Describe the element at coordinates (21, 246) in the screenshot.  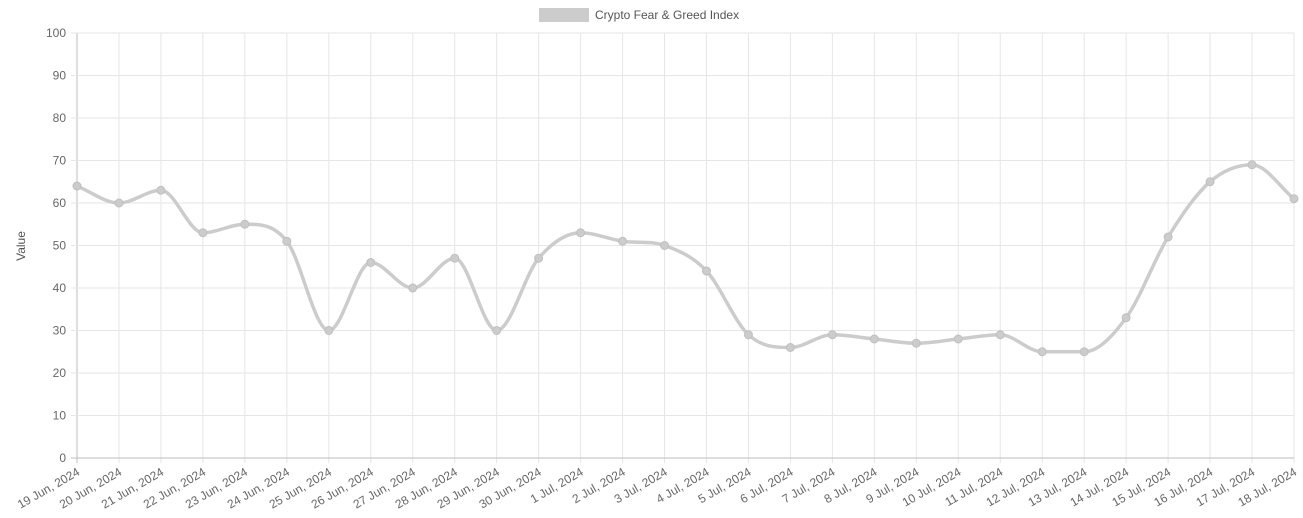
I see `y-axis-title: Value` at that location.